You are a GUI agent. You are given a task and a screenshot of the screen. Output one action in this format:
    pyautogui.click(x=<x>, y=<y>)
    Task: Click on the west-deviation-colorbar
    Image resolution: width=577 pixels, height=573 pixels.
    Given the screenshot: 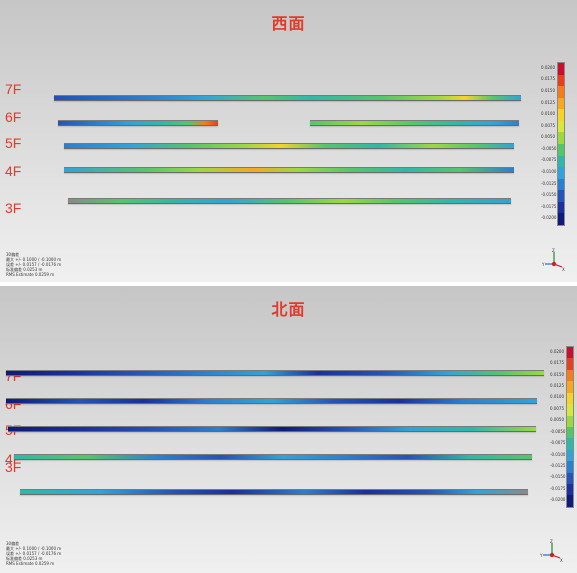 What is the action you would take?
    pyautogui.click(x=561, y=144)
    